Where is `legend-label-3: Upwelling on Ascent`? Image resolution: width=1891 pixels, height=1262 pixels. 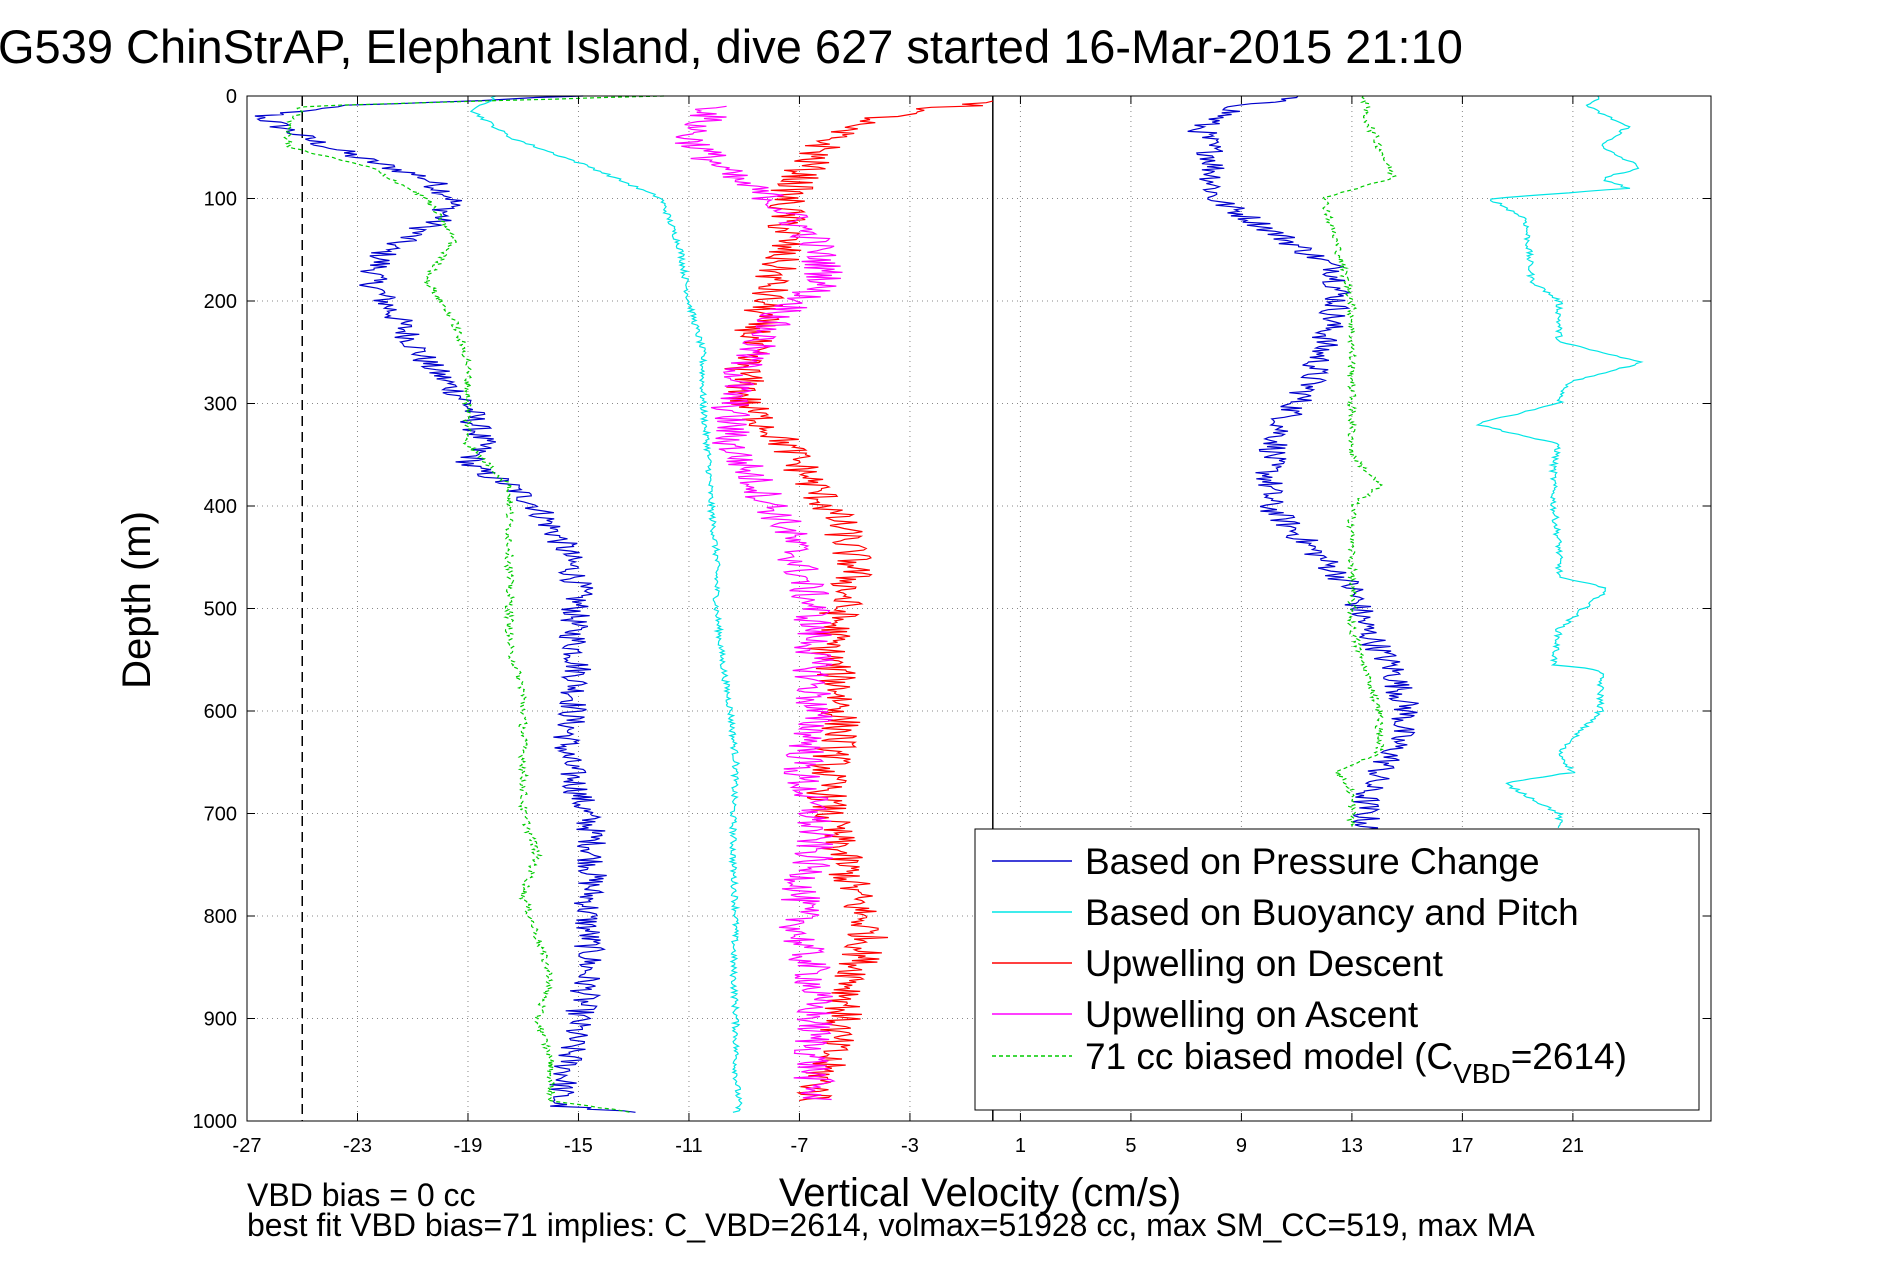 legend-label-3: Upwelling on Ascent is located at coordinates (1252, 1014).